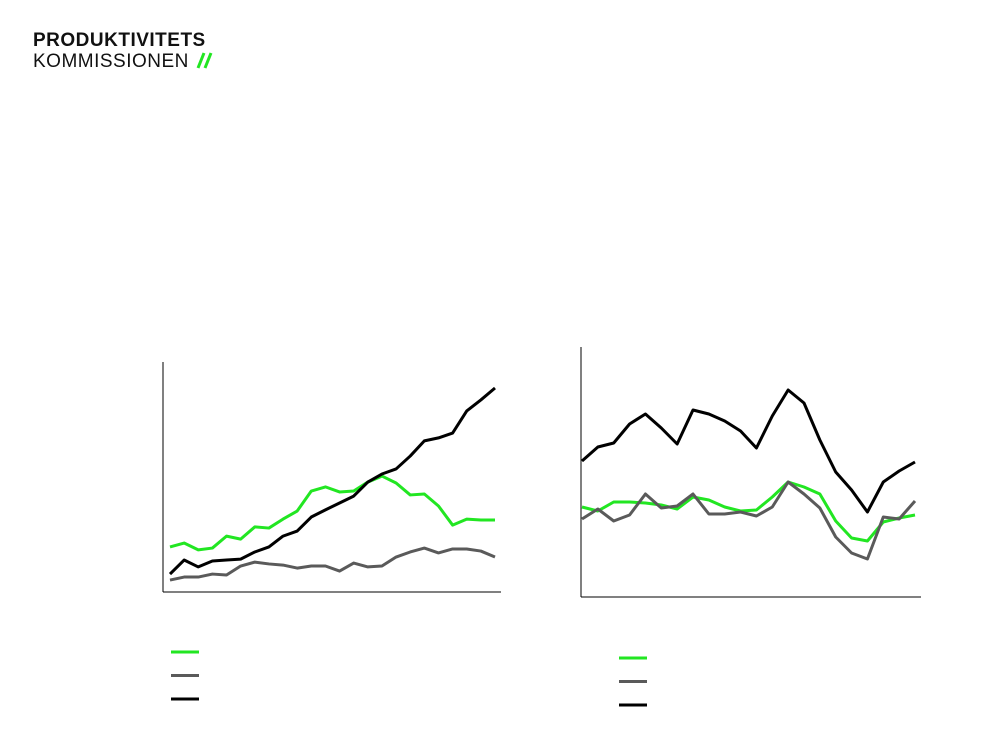 The image size is (1000, 750). What do you see at coordinates (204, 60) in the screenshot?
I see `logo-slashes` at bounding box center [204, 60].